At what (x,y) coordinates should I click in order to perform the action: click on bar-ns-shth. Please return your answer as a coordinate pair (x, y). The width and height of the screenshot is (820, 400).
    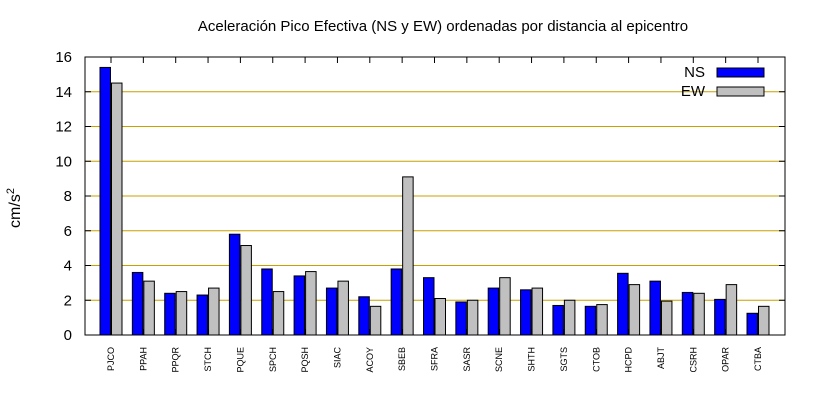
    Looking at the image, I should click on (526, 312).